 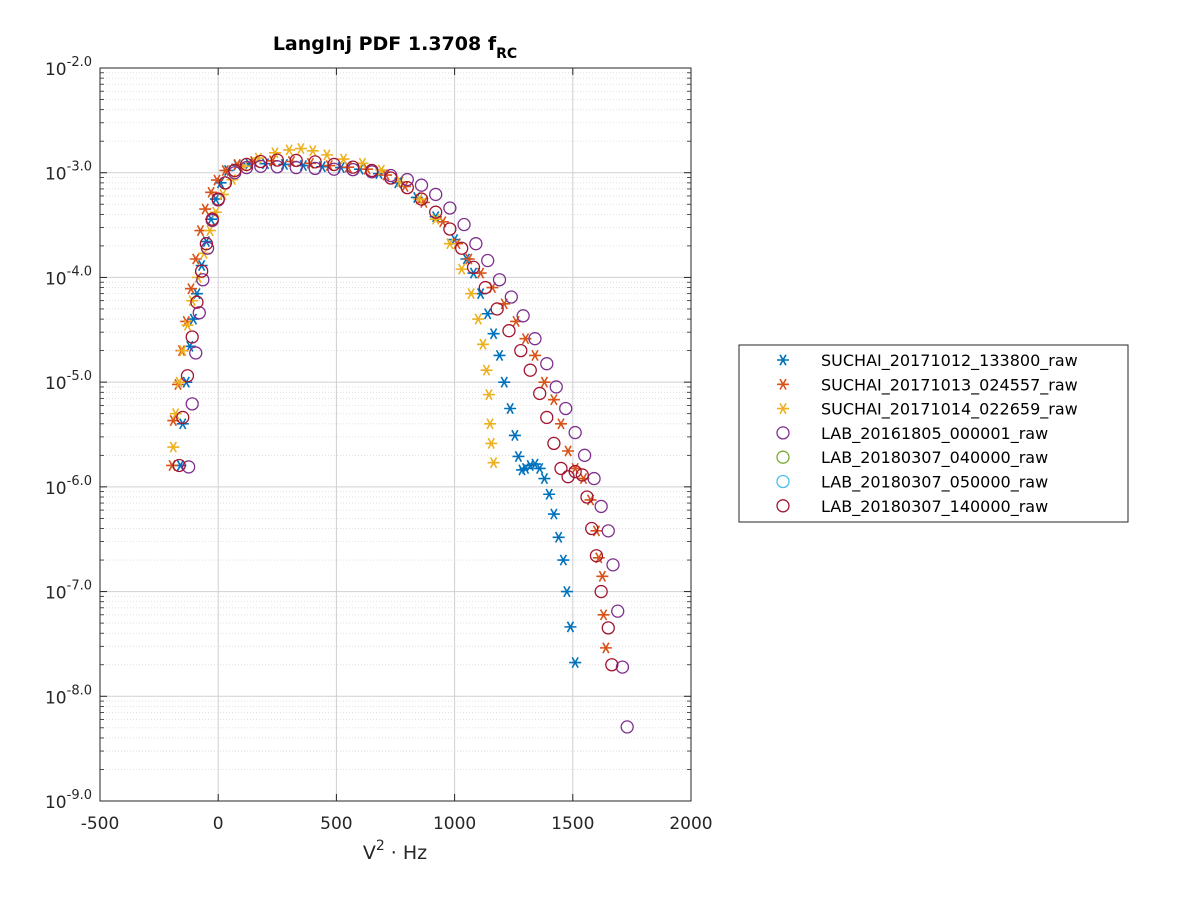 What do you see at coordinates (912, 434) in the screenshot?
I see `legend-entry: LAB_20161805_000001_raw` at bounding box center [912, 434].